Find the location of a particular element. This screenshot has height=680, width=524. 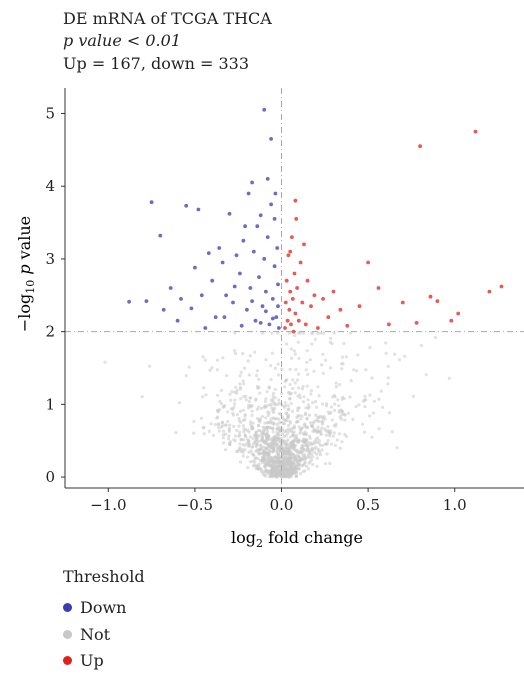

x-axis-label: log2 fold change is located at coordinates (297, 539).